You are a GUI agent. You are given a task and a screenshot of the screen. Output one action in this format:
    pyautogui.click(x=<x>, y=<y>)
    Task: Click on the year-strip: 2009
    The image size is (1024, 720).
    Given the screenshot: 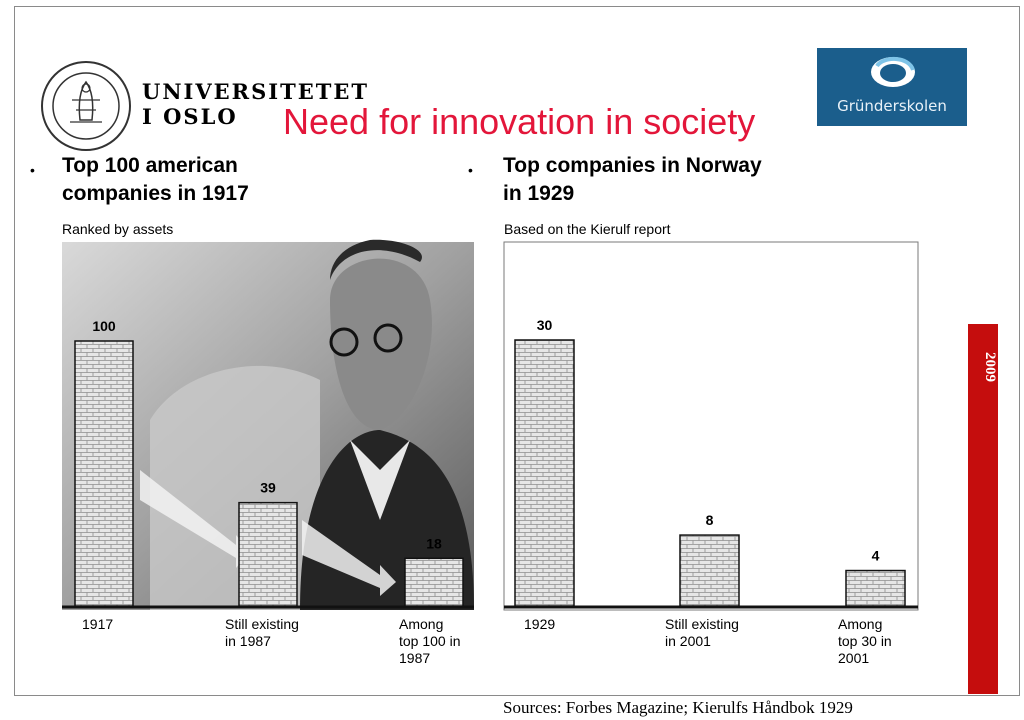 What is the action you would take?
    pyautogui.click(x=983, y=509)
    